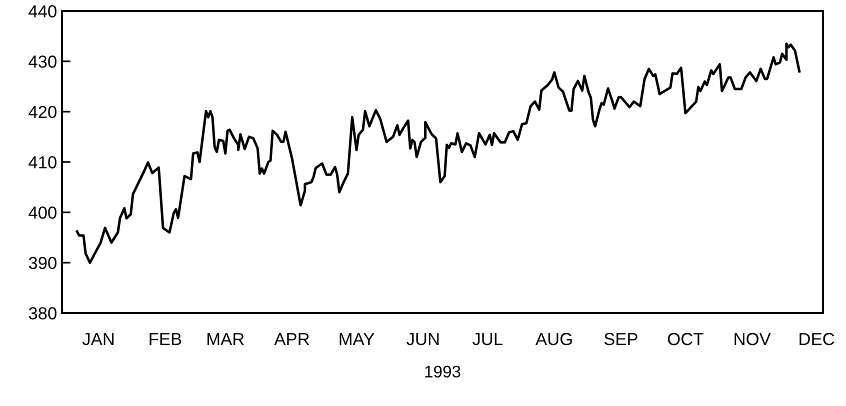 The height and width of the screenshot is (406, 846). I want to click on x-axis-title: 1993, so click(442, 372).